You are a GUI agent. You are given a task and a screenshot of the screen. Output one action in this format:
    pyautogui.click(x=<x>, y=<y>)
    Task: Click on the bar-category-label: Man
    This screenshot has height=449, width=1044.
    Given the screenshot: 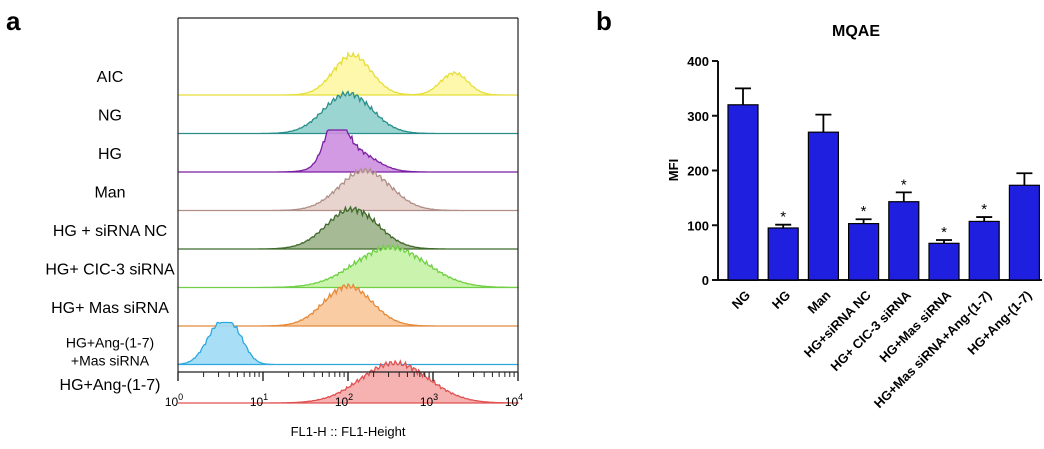 What is the action you would take?
    pyautogui.click(x=819, y=301)
    